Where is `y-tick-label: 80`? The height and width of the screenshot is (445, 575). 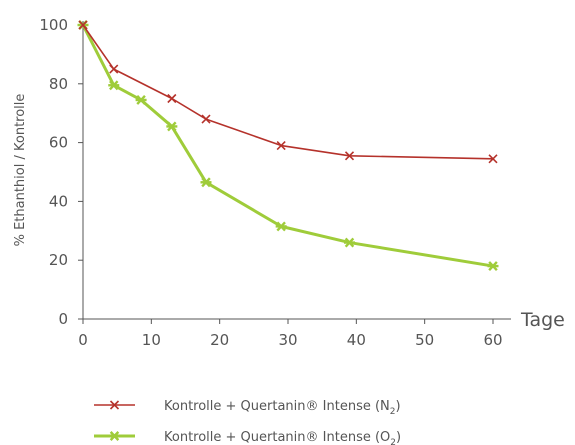
y-tick-label: 80 is located at coordinates (58, 84).